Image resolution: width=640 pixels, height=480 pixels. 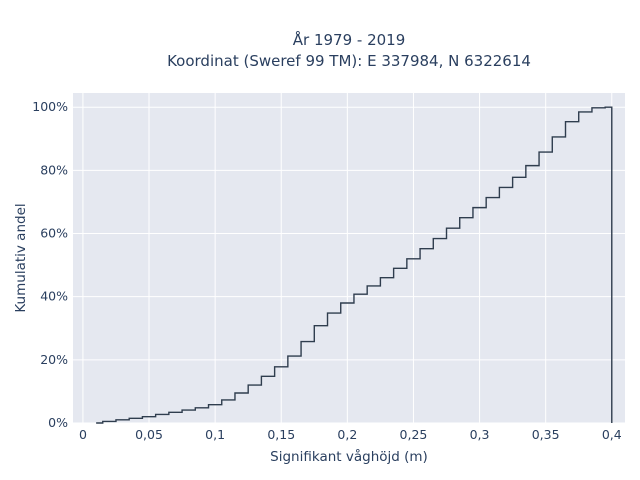 I want to click on y-tick-label: 0%, so click(x=58, y=422).